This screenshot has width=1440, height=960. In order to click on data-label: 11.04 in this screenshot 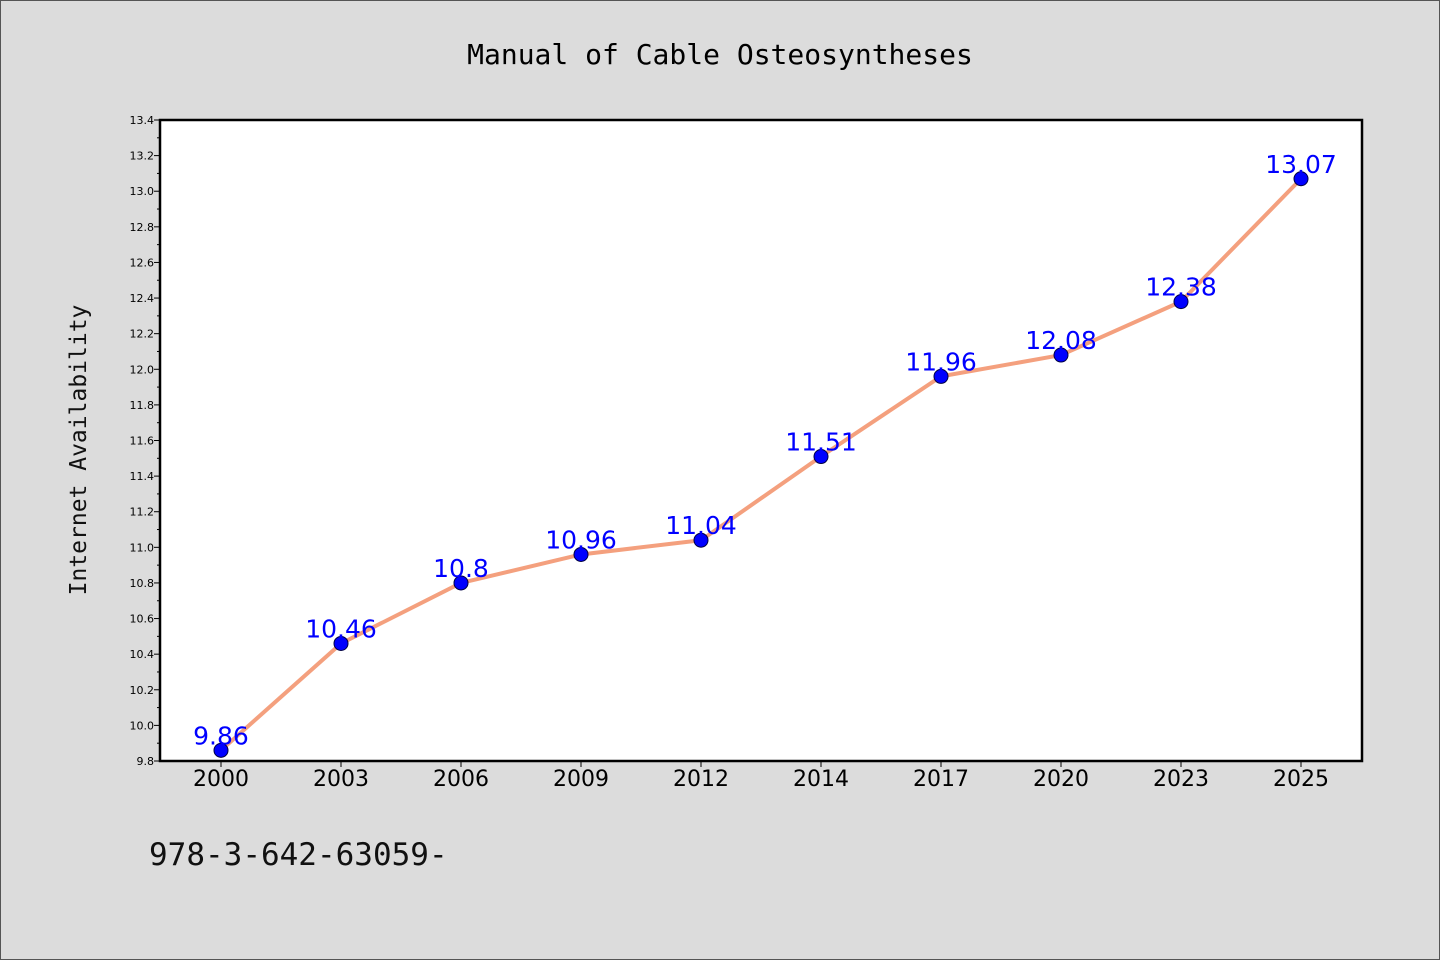, I will do `click(701, 525)`.